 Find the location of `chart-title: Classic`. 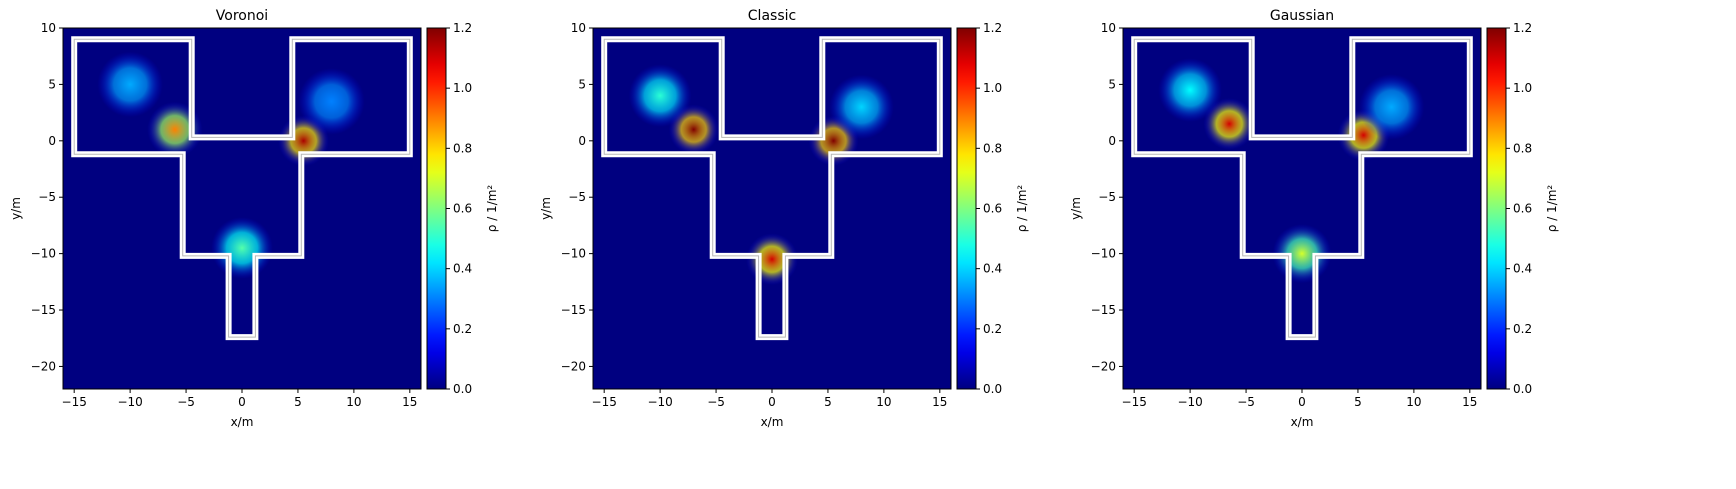

chart-title: Classic is located at coordinates (772, 16).